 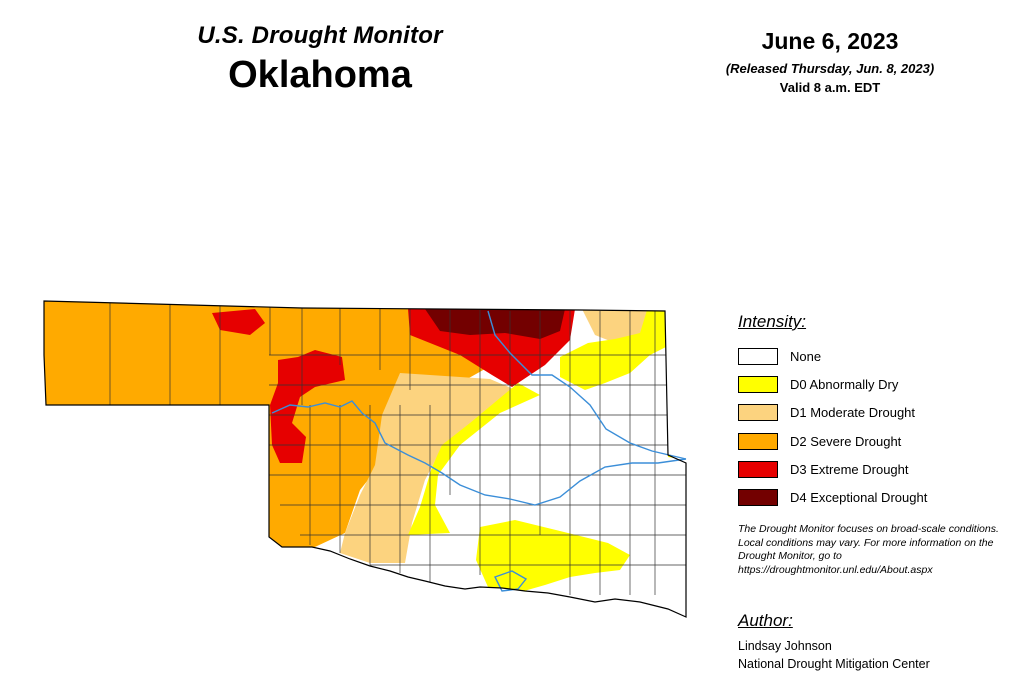 What do you see at coordinates (830, 87) in the screenshot?
I see `valid-time: Valid 8 a.m. EDT` at bounding box center [830, 87].